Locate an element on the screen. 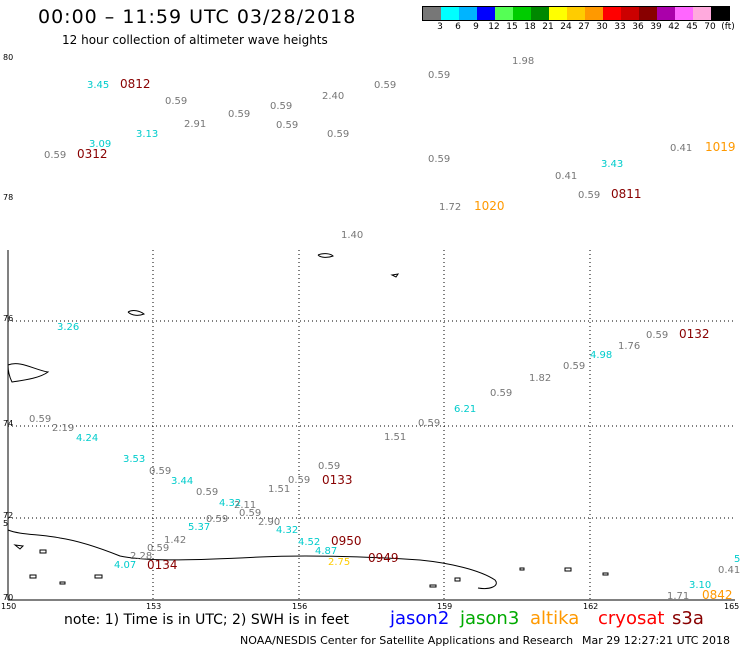 The image size is (740, 650). wave-height-label: 1.40 is located at coordinates (352, 235).